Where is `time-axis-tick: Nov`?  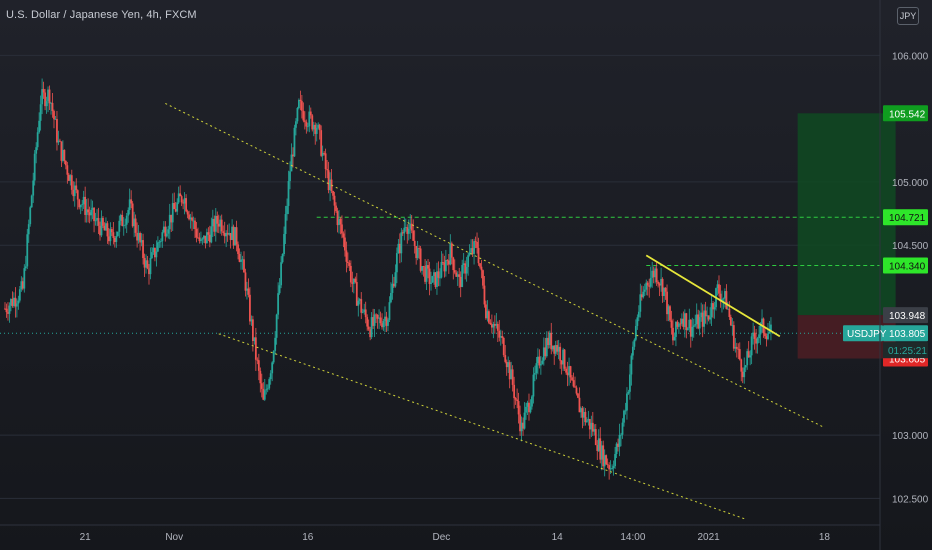 time-axis-tick: Nov is located at coordinates (174, 537).